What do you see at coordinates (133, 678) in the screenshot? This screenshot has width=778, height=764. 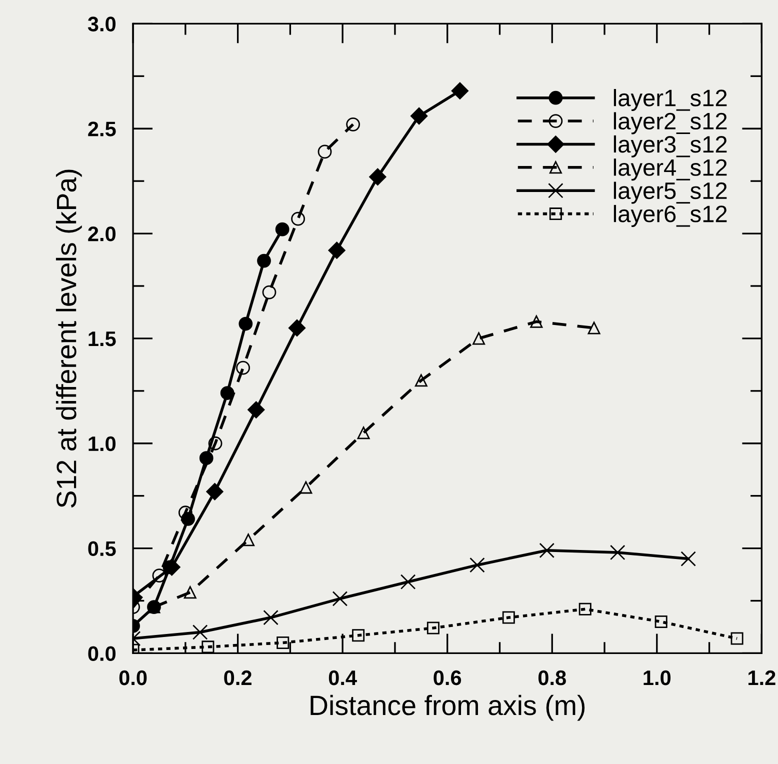 I see `x-tick-label: 0.0` at bounding box center [133, 678].